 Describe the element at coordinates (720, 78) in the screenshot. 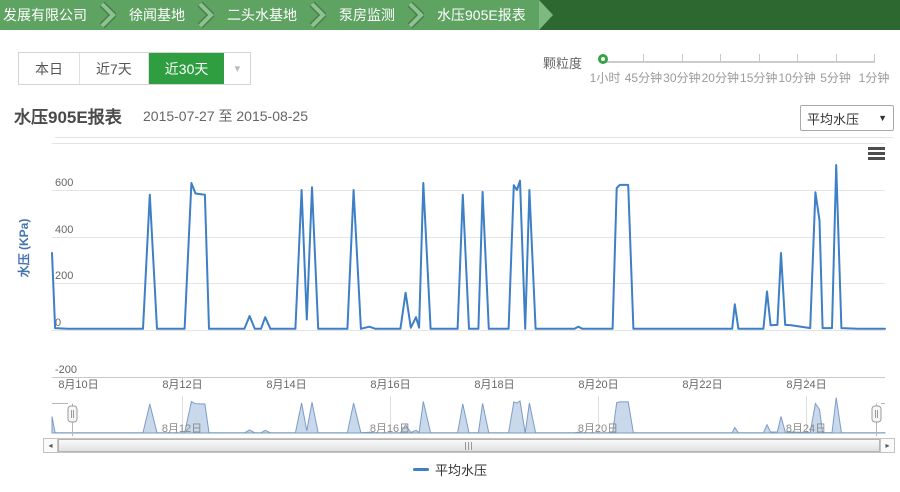

I see `slider-option-label: 20分钟` at that location.